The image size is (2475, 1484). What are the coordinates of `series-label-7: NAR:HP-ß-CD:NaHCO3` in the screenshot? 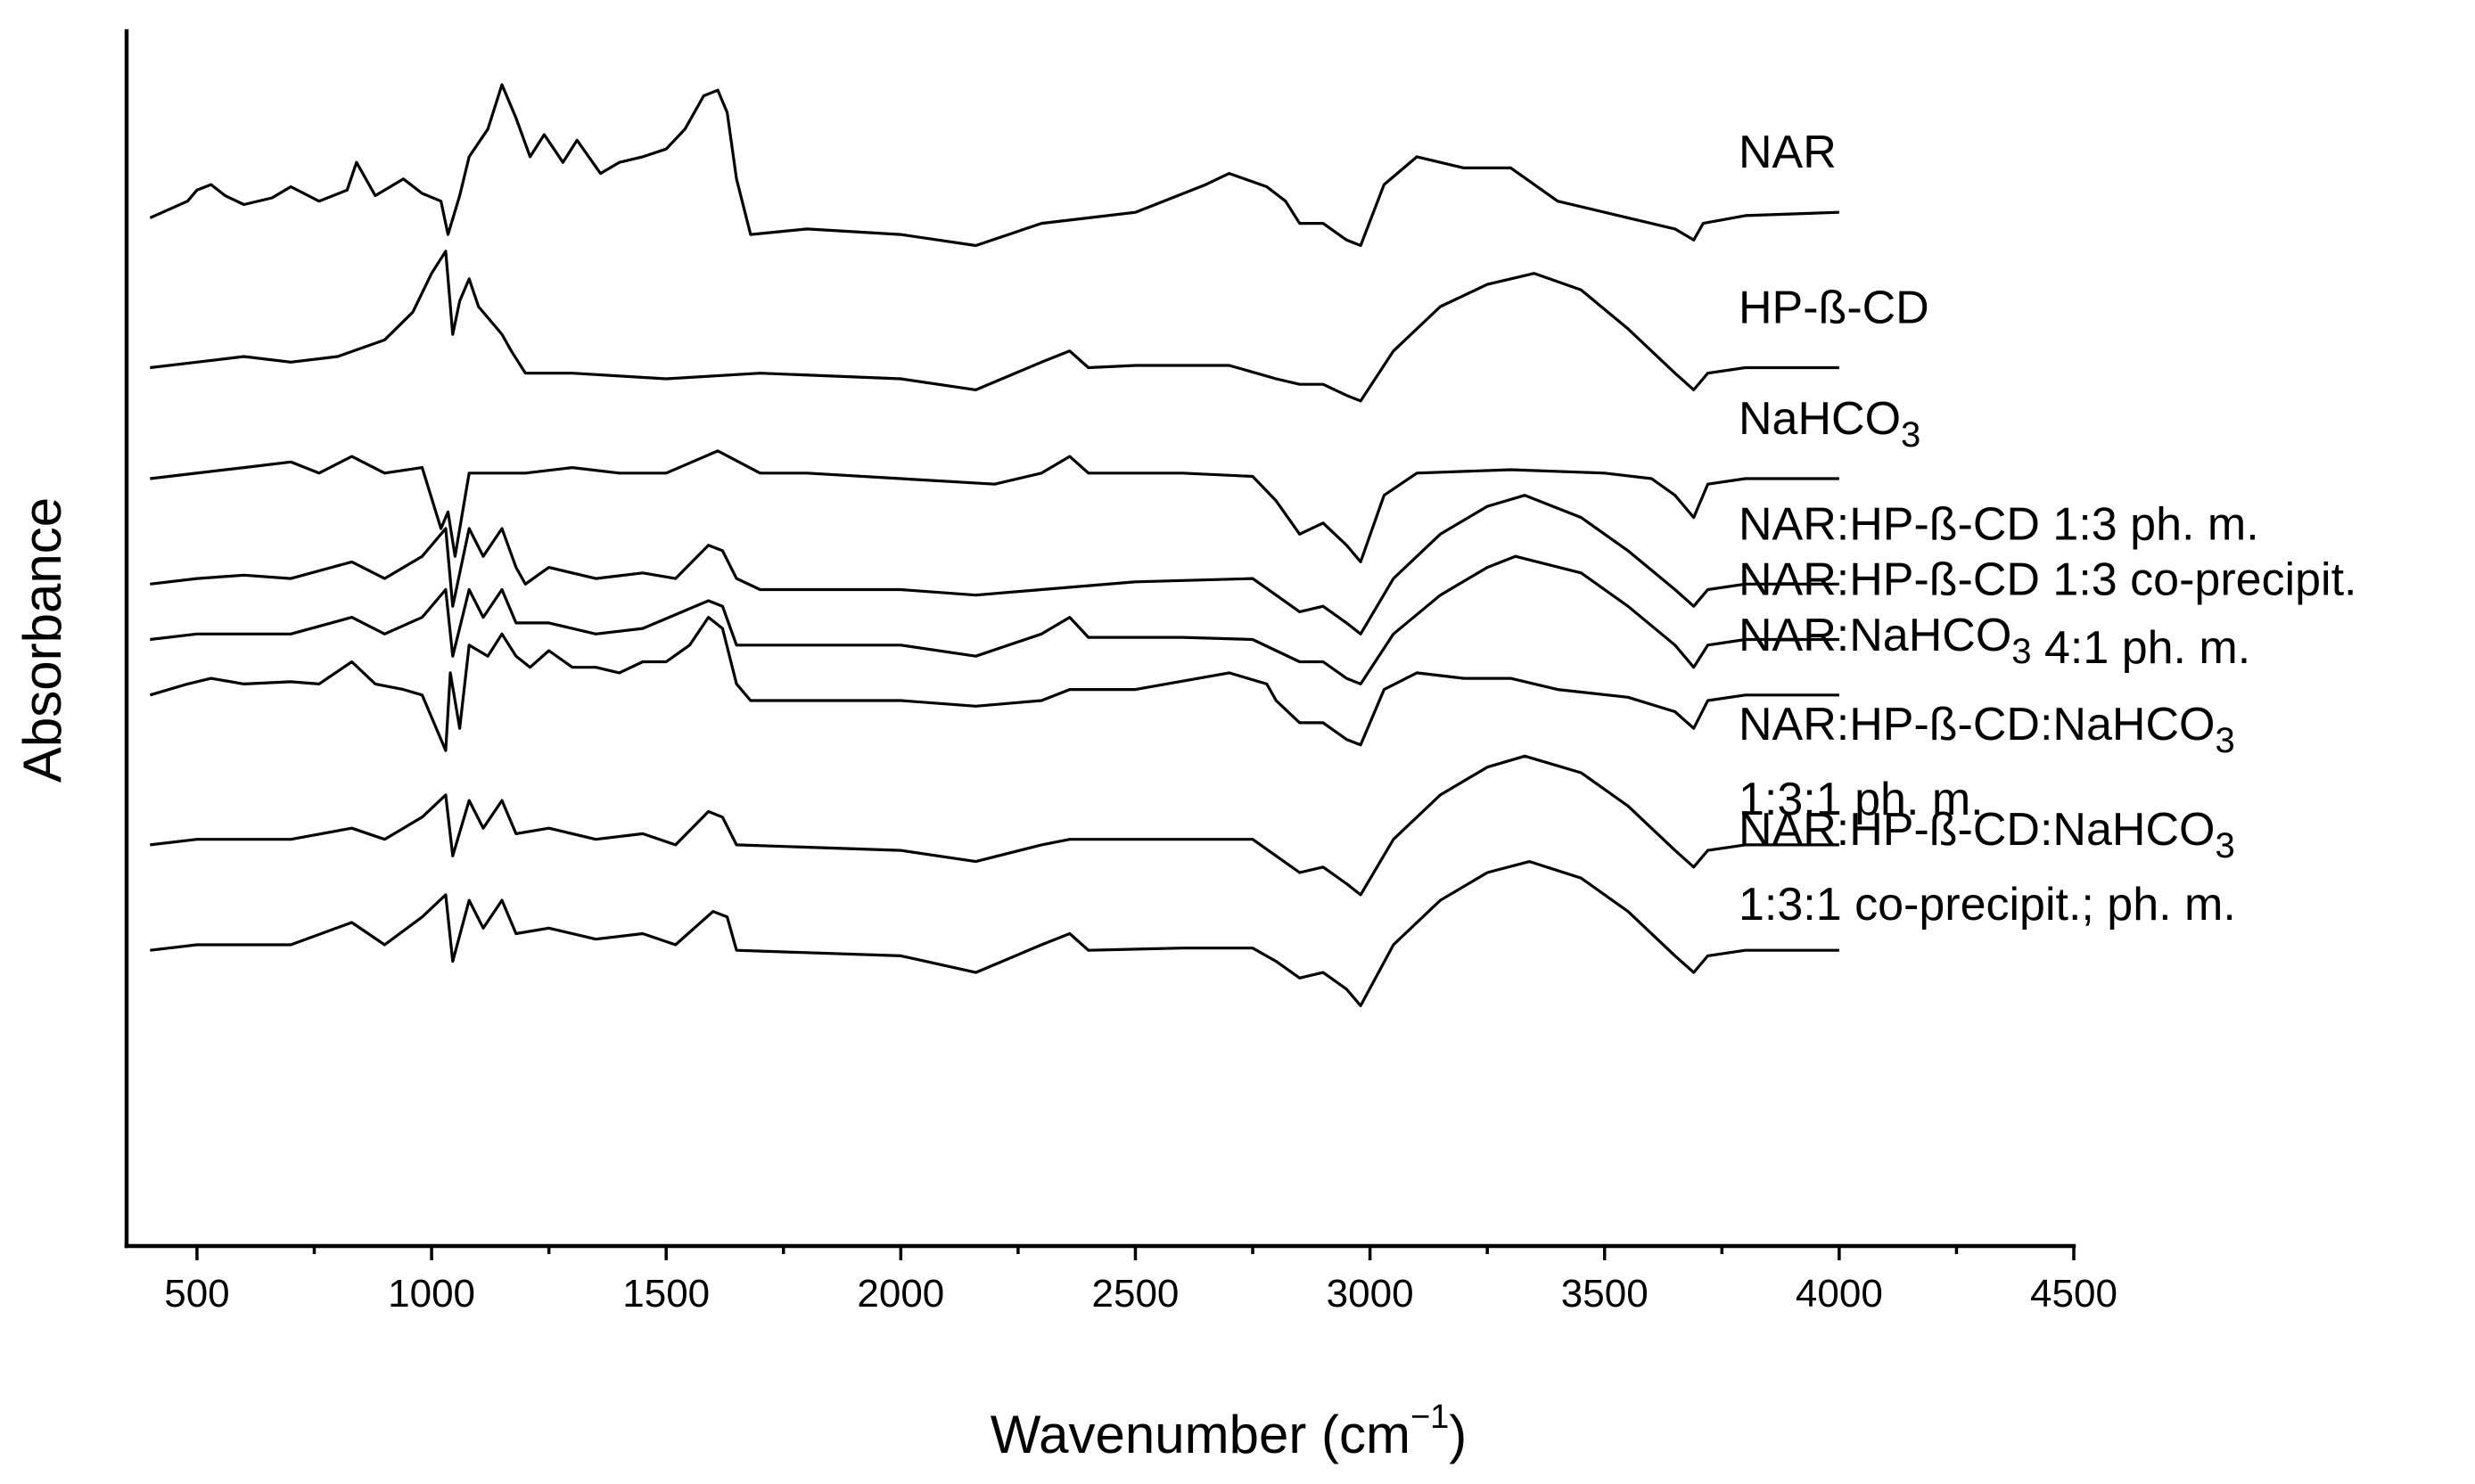 It's located at (1987, 729).